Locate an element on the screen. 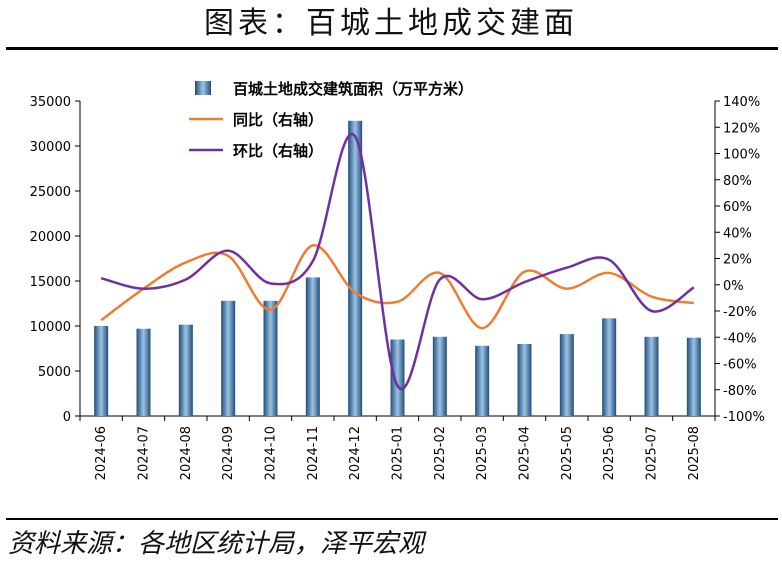 Image resolution: width=782 pixels, height=567 pixels. x-tick-label: 2025-03 is located at coordinates (482, 453).